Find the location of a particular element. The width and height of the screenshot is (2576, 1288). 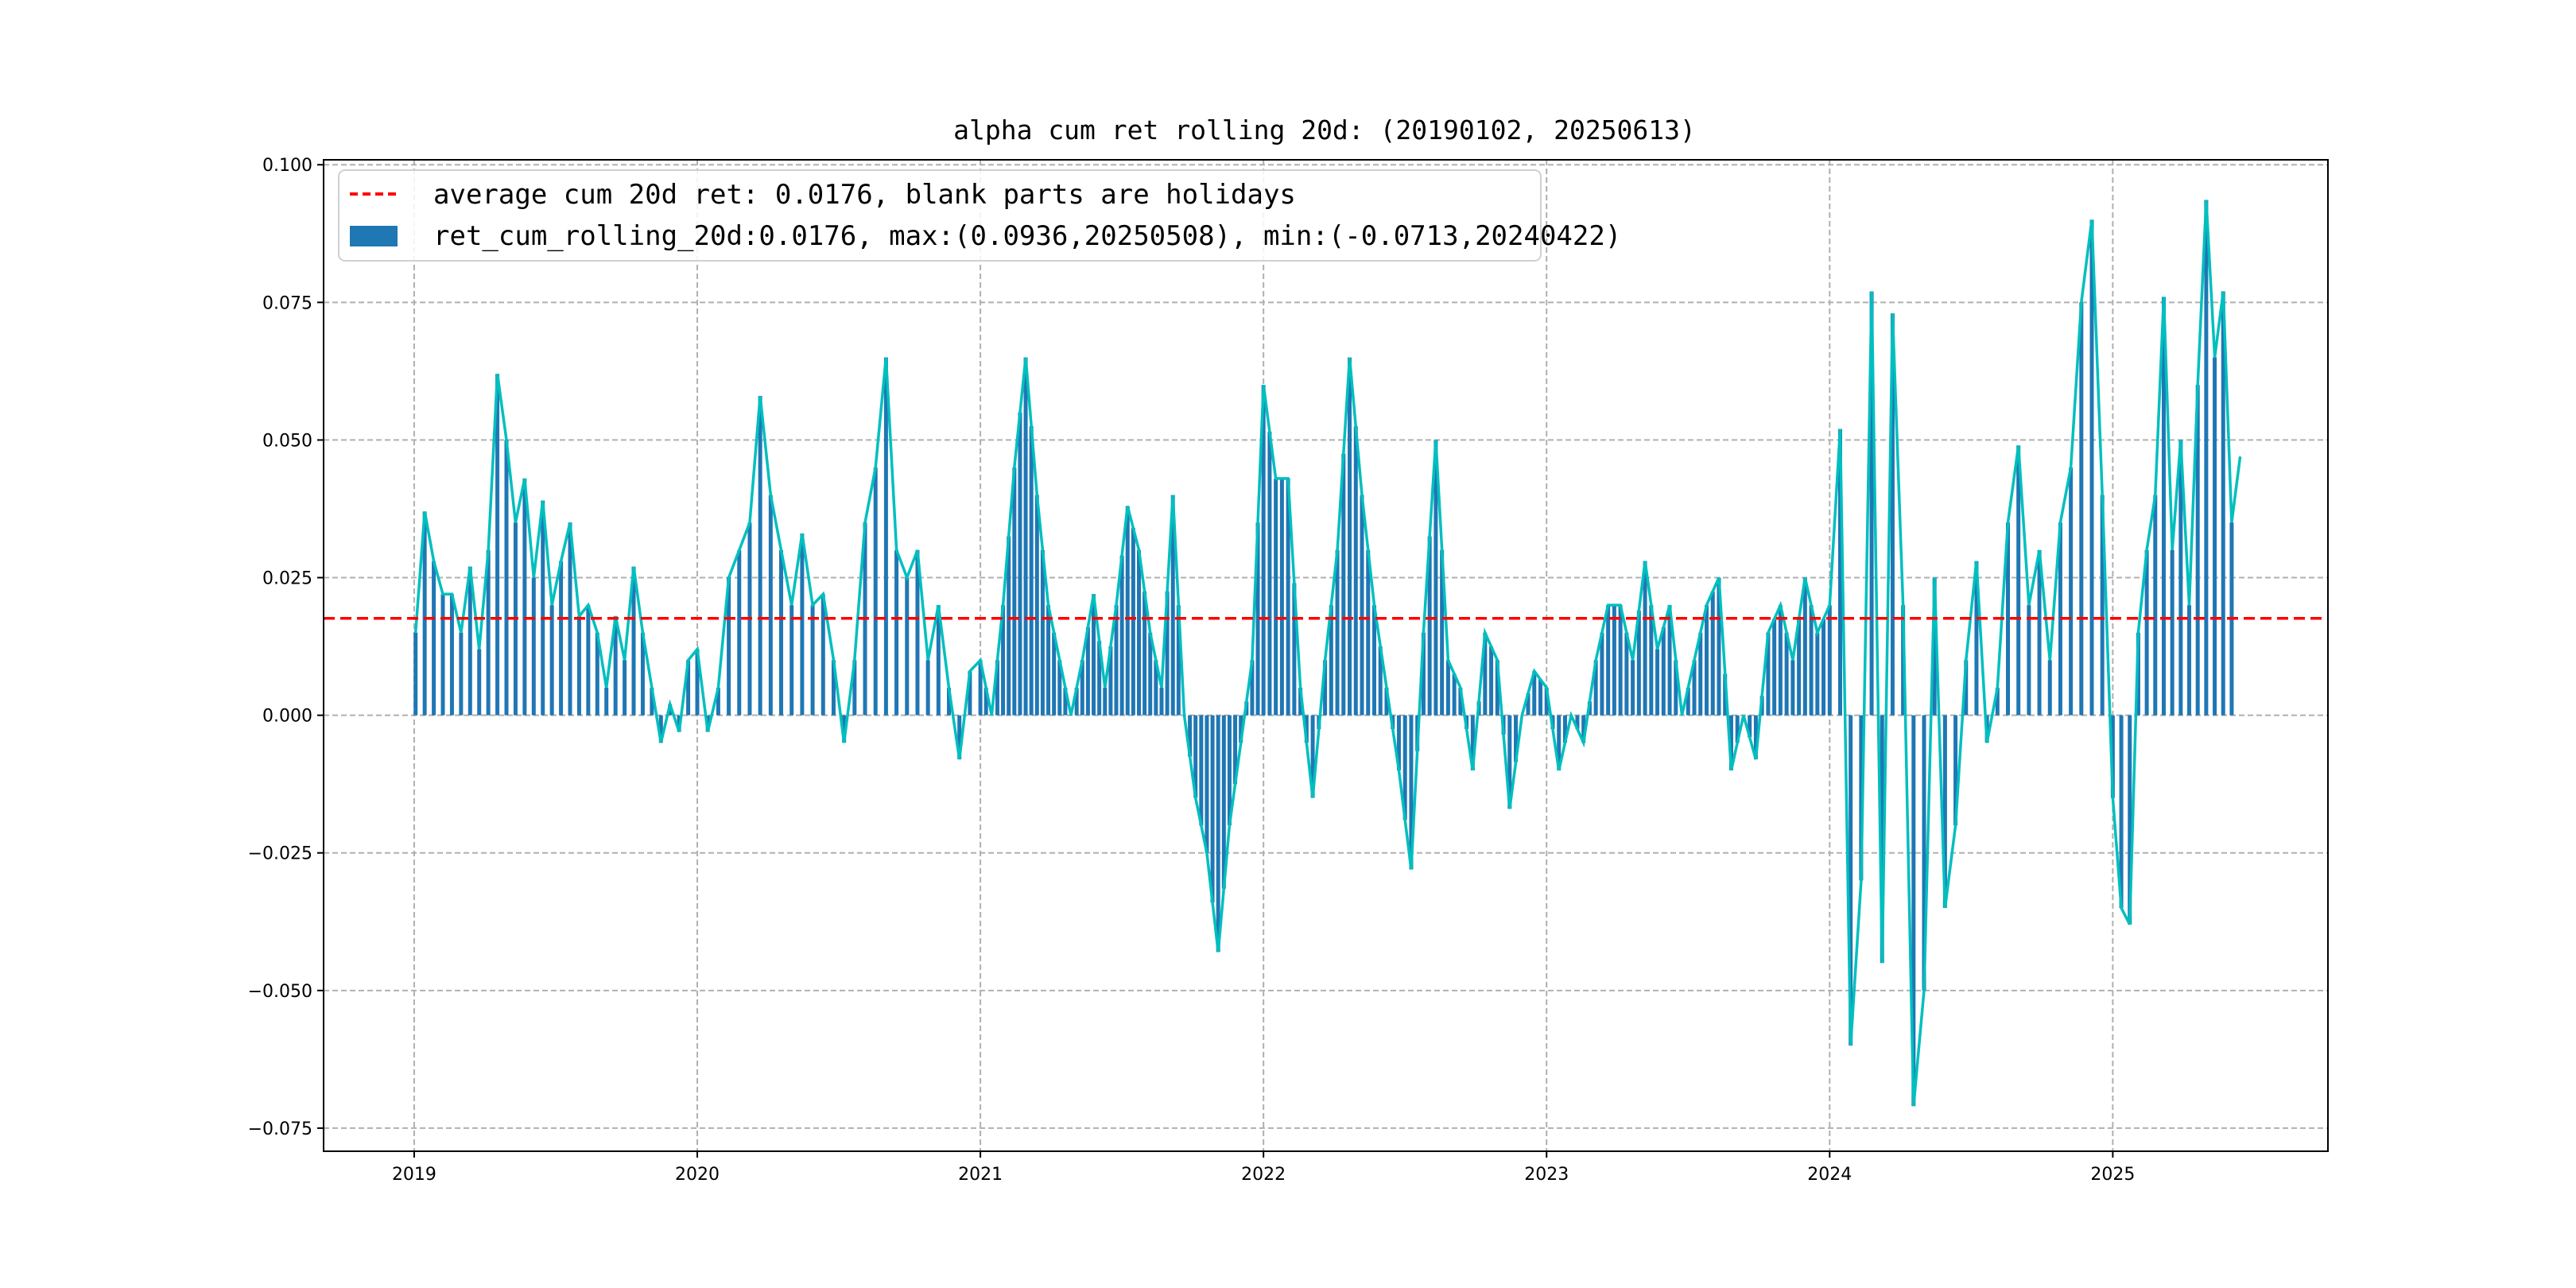

y-tick-label: 0.050 is located at coordinates (287, 441).